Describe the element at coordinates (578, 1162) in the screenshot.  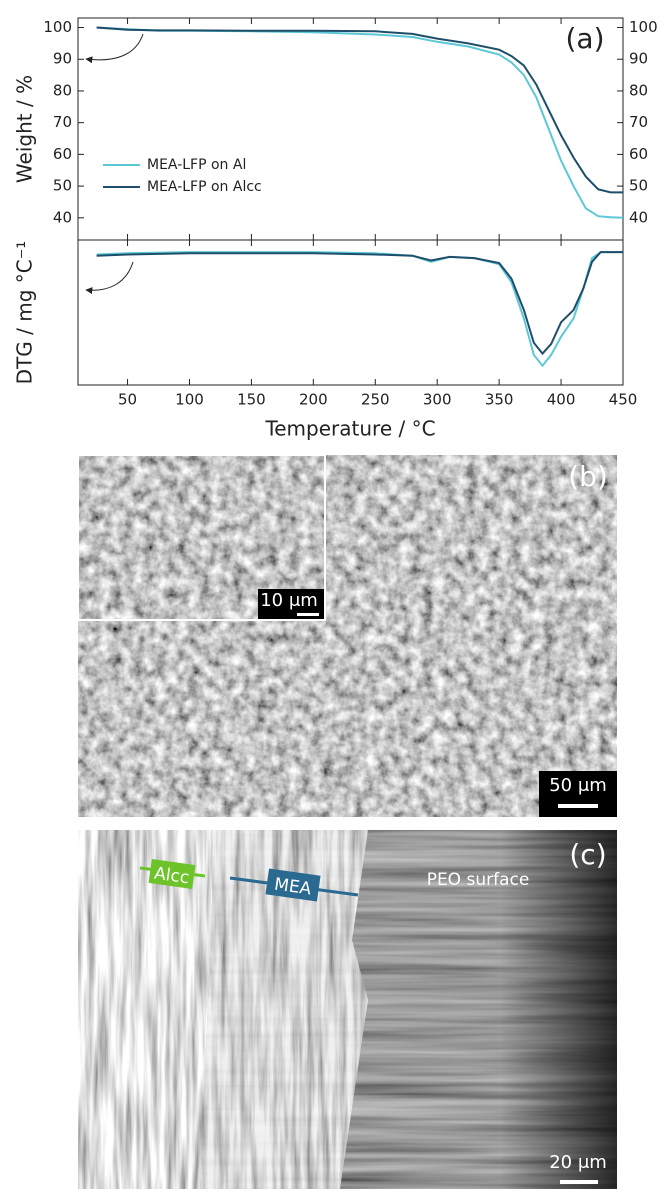
I see `scale-label: 20 μm` at that location.